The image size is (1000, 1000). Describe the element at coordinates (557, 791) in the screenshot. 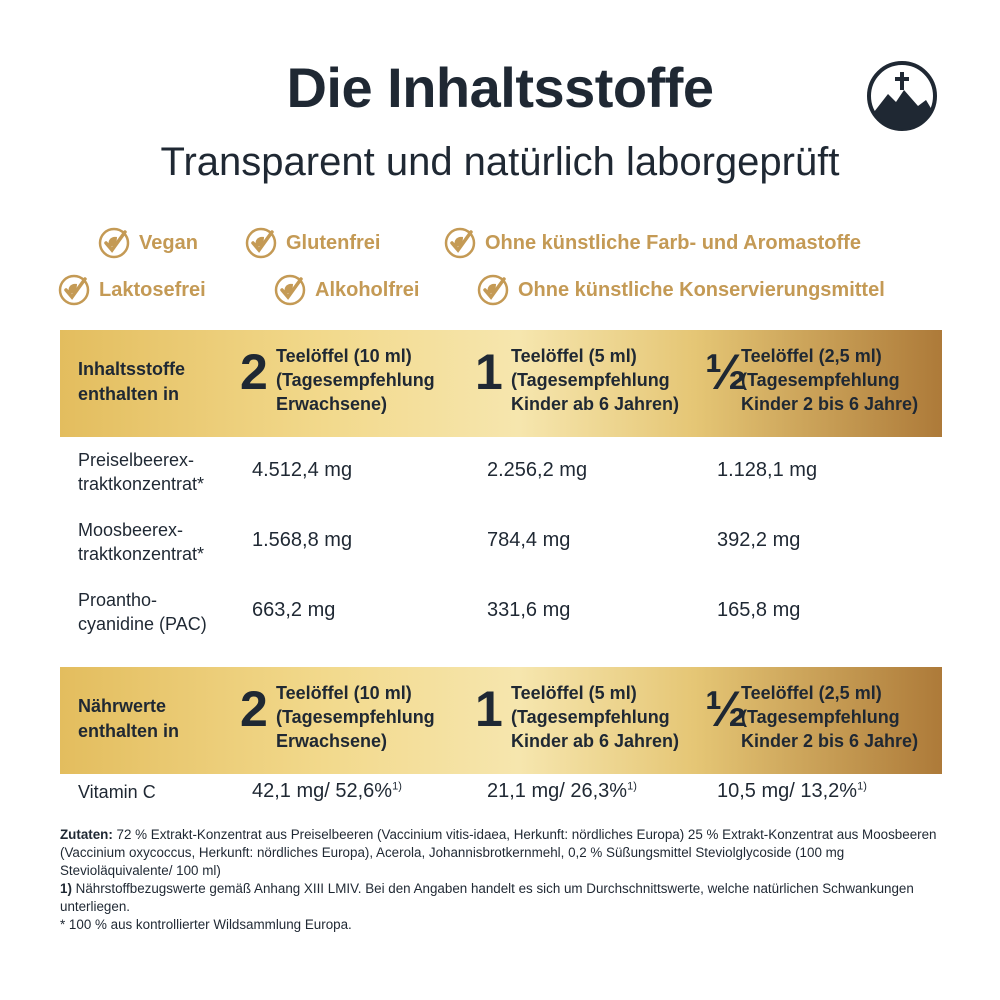

I see `value-text: 21,1 mg/ 26,3%` at that location.